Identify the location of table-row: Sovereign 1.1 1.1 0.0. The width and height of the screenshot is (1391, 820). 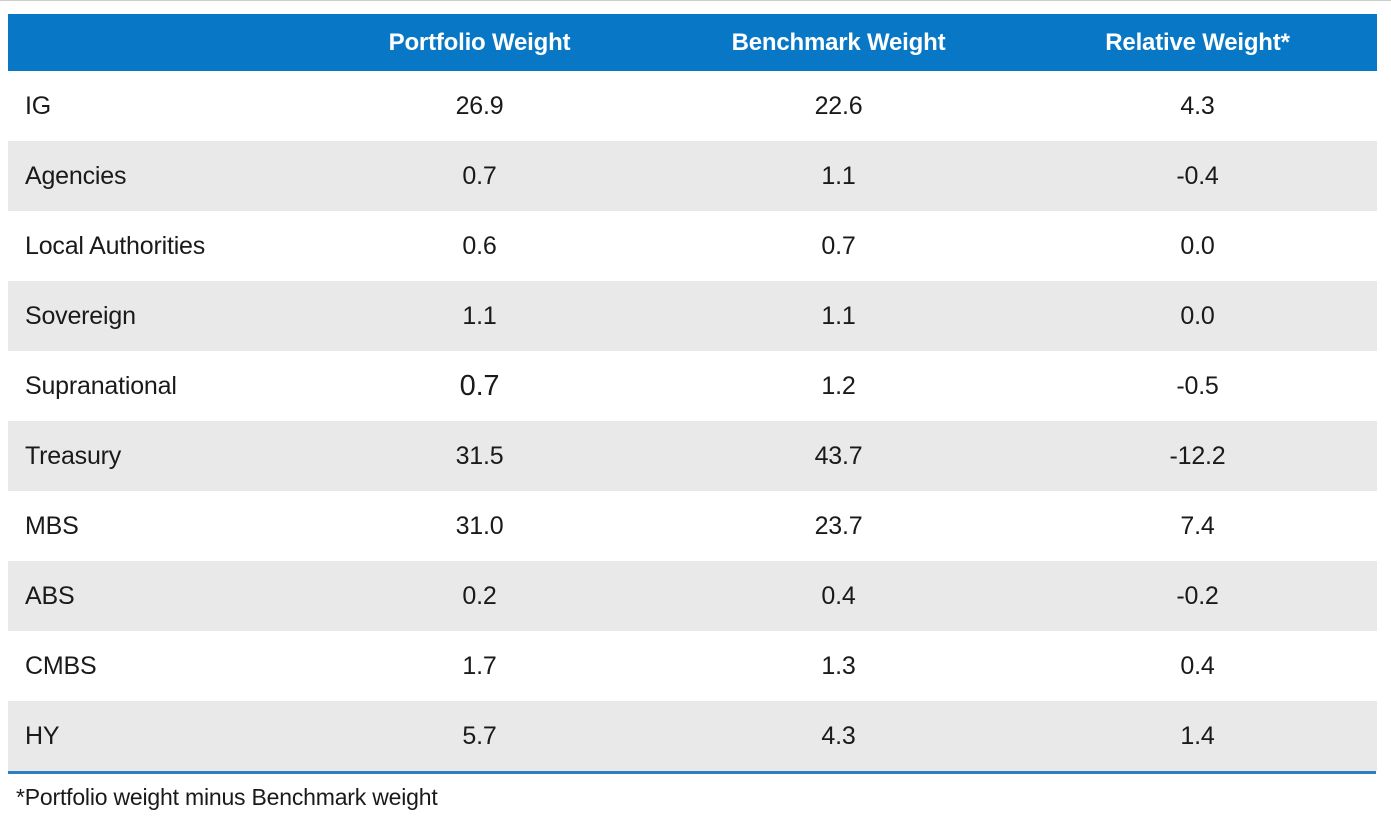
(692, 316).